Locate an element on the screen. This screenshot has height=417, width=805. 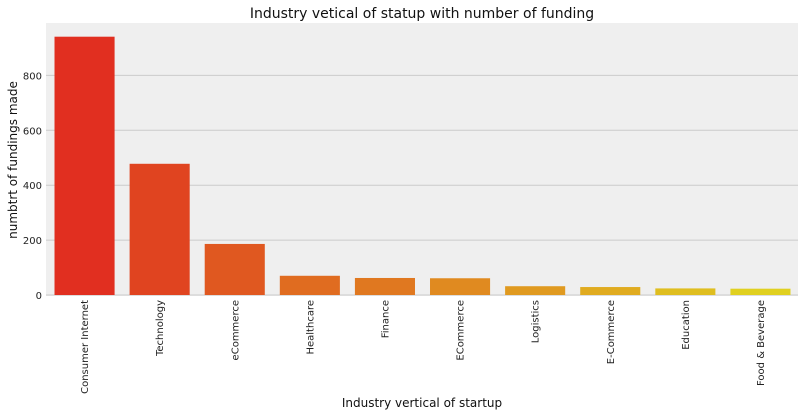
x-tick-label: Food & Beverage is located at coordinates (761, 343).